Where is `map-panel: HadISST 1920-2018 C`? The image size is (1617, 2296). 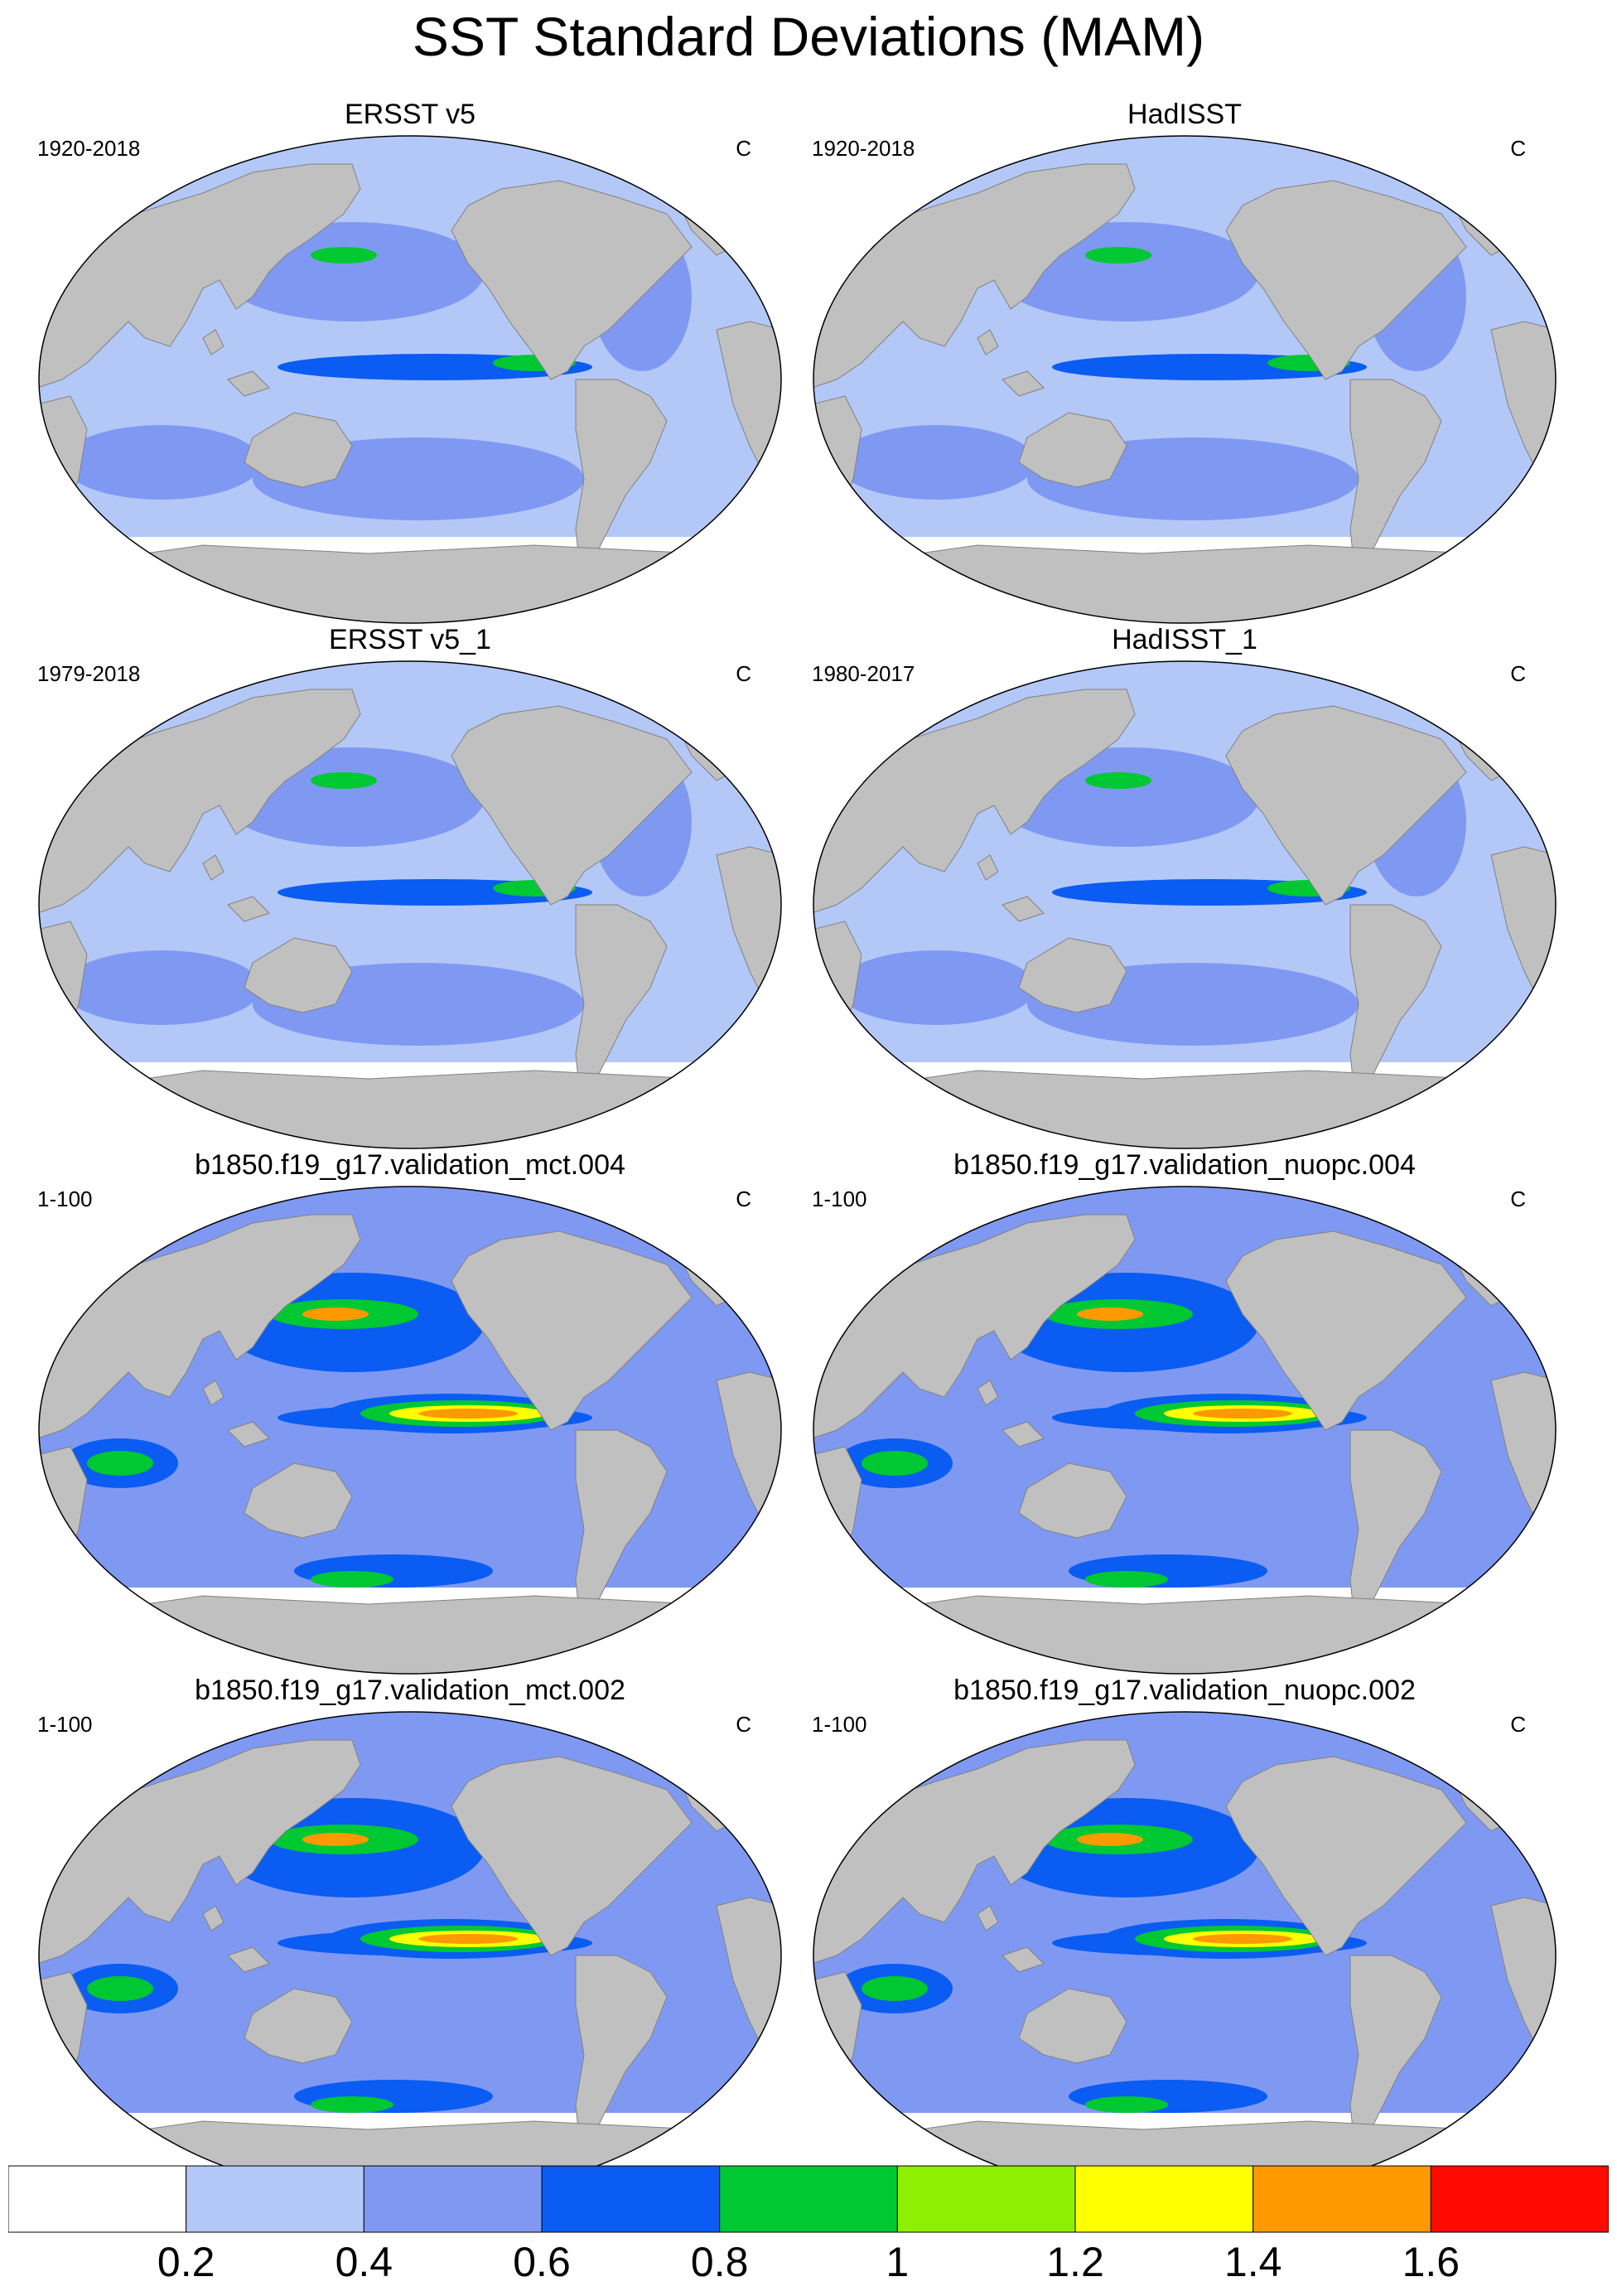
map-panel: HadISST 1920-2018 C is located at coordinates (1184, 363).